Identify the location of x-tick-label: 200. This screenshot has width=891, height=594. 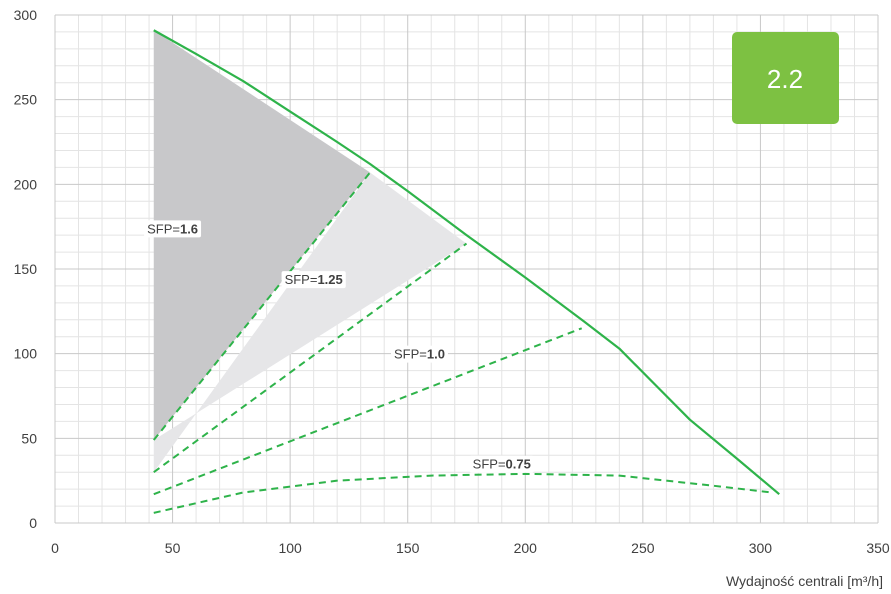
(526, 548).